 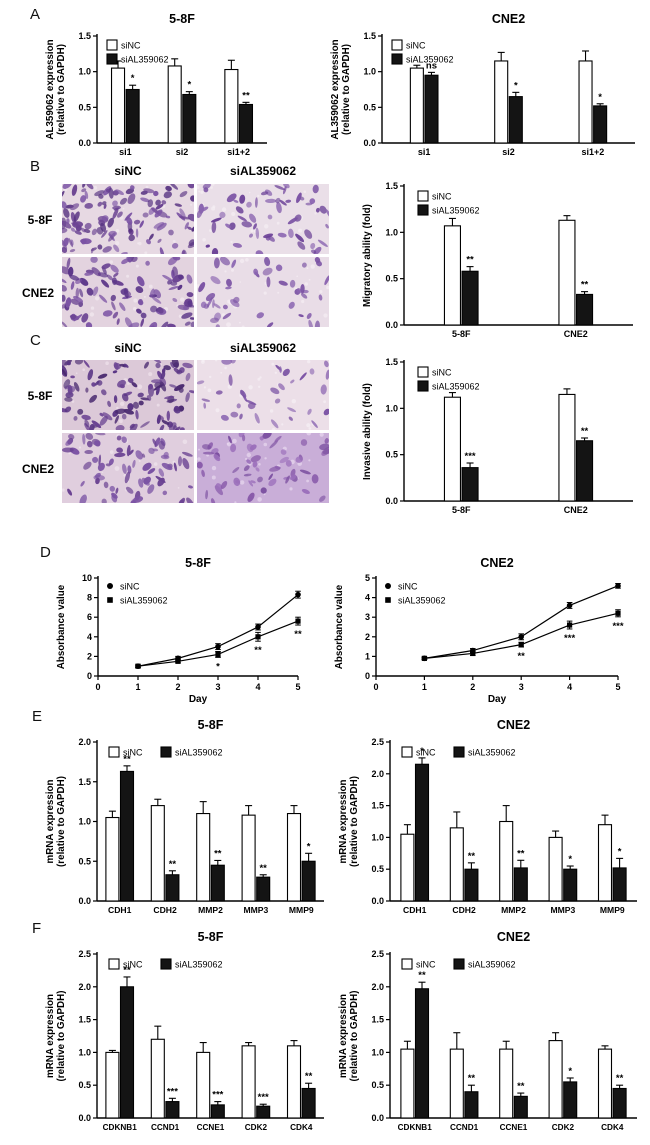 I want to click on panel-label-d: D, so click(x=45, y=552).